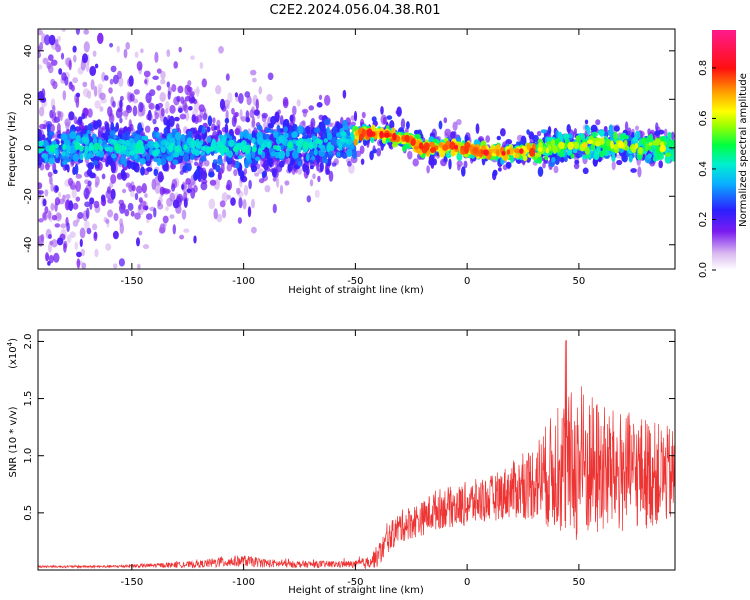  What do you see at coordinates (354, 10) in the screenshot?
I see `figure-title: C2E2.2024.056.04.38.R01` at bounding box center [354, 10].